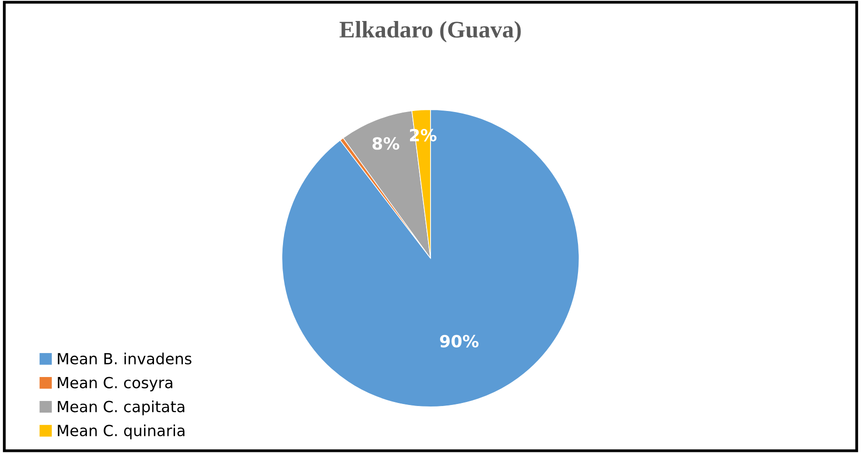 The width and height of the screenshot is (861, 453). I want to click on legend-label: Mean B. invadens, so click(125, 358).